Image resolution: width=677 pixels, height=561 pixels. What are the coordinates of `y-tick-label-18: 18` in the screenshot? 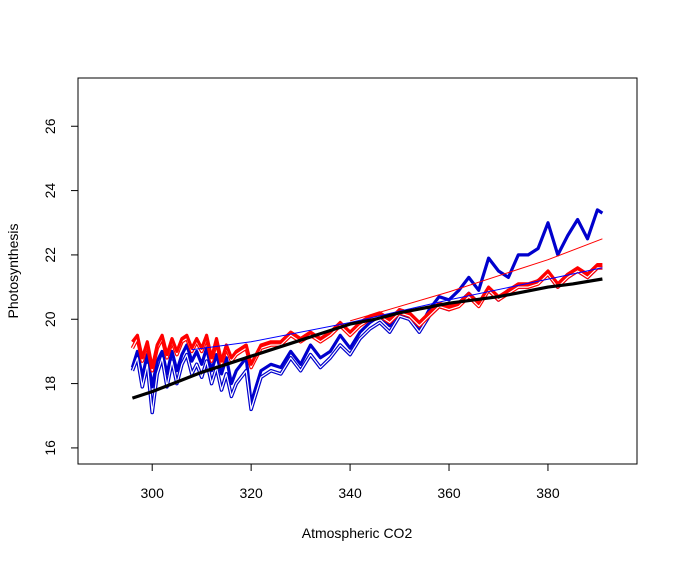 It's located at (50, 384).